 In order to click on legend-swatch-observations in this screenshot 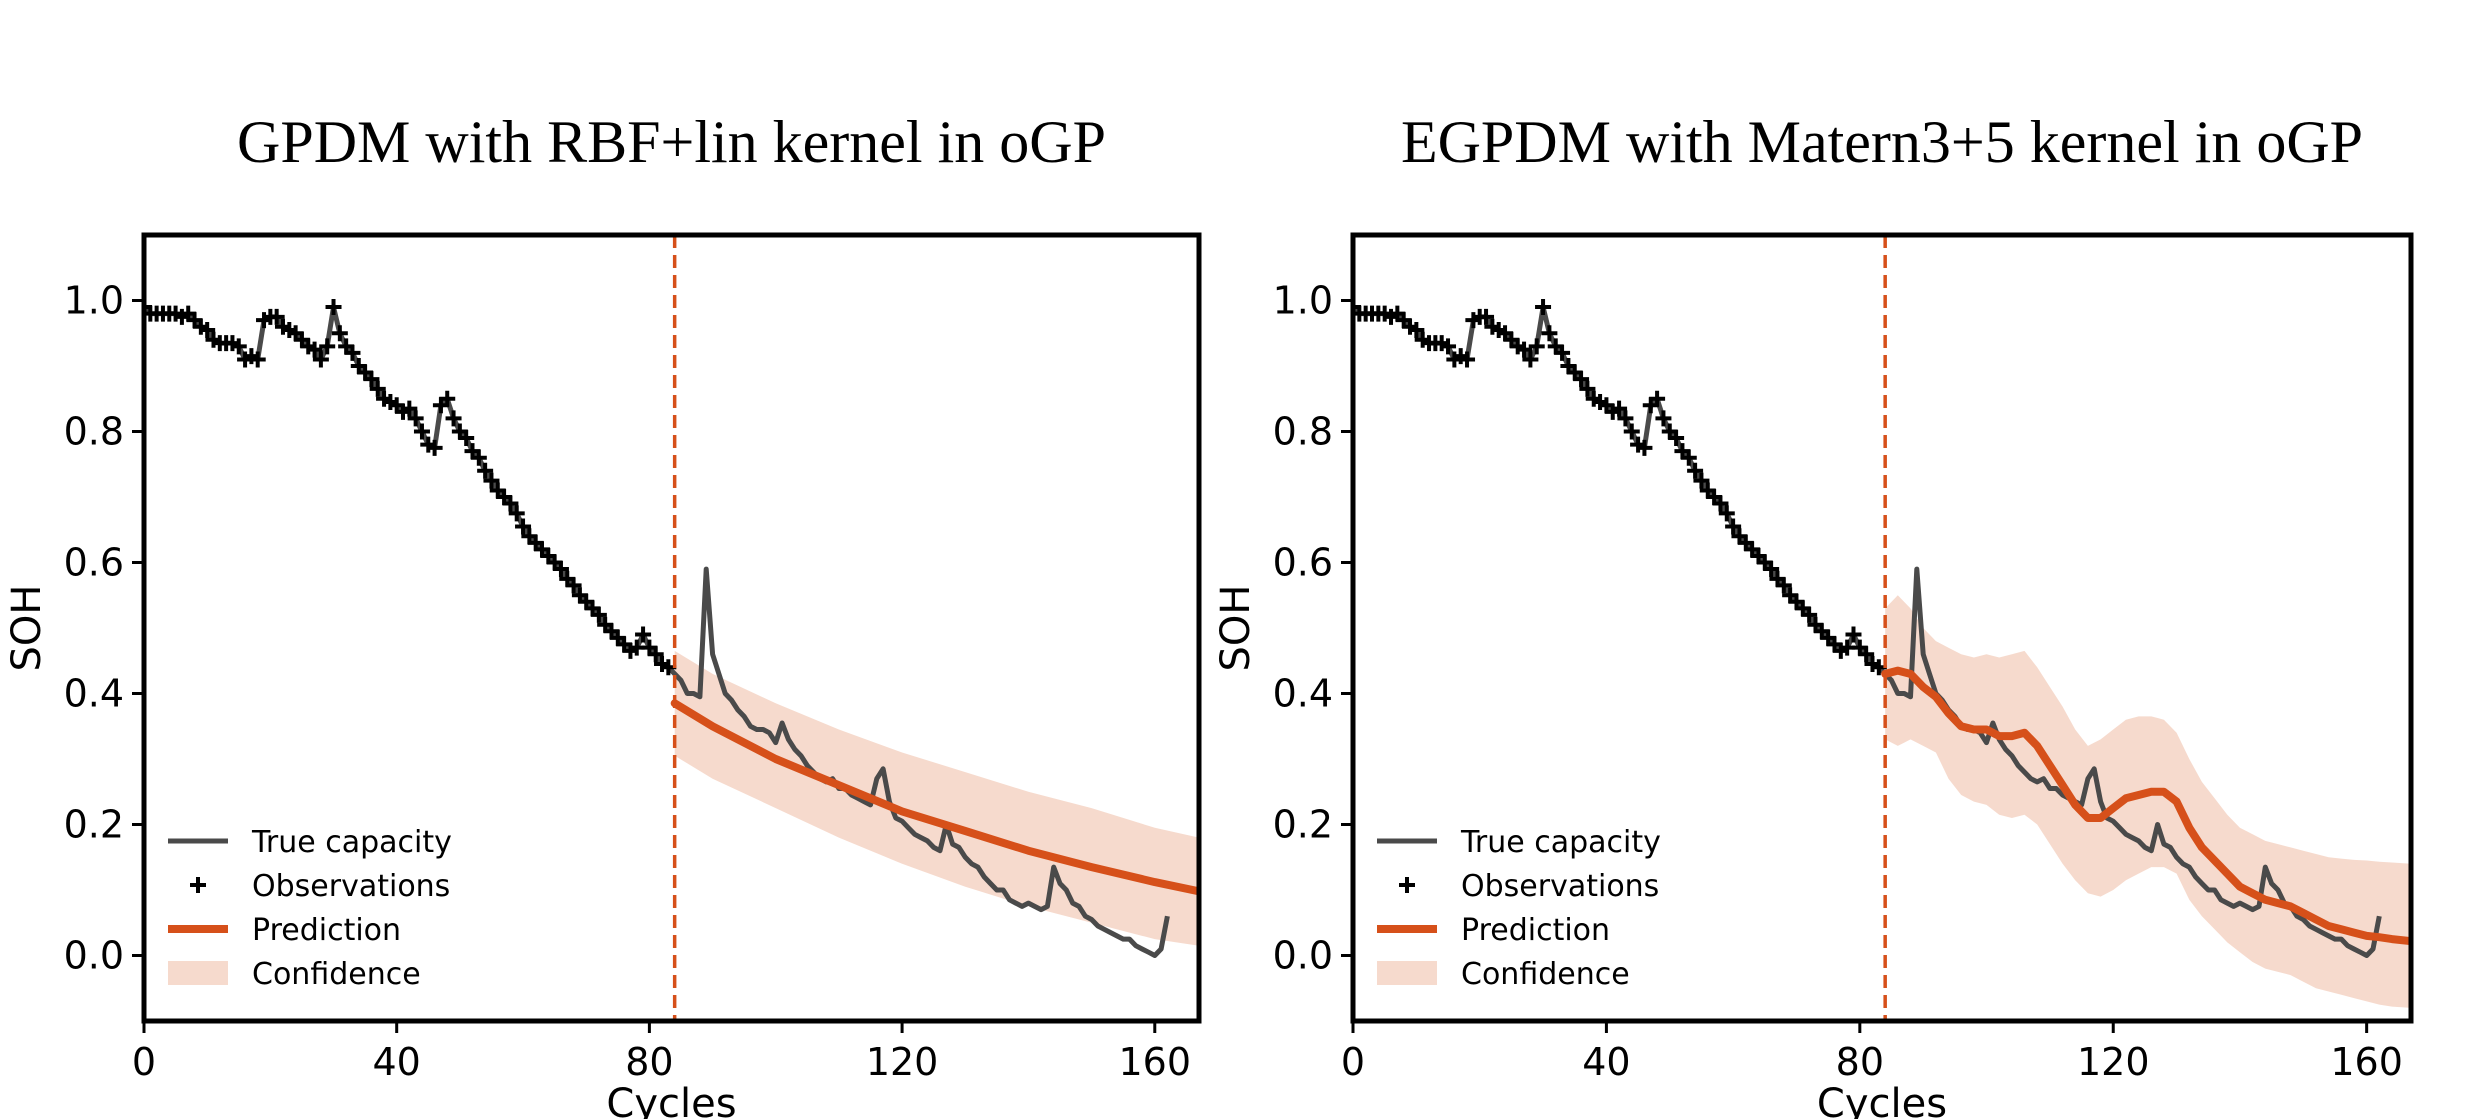, I will do `click(1407, 885)`.